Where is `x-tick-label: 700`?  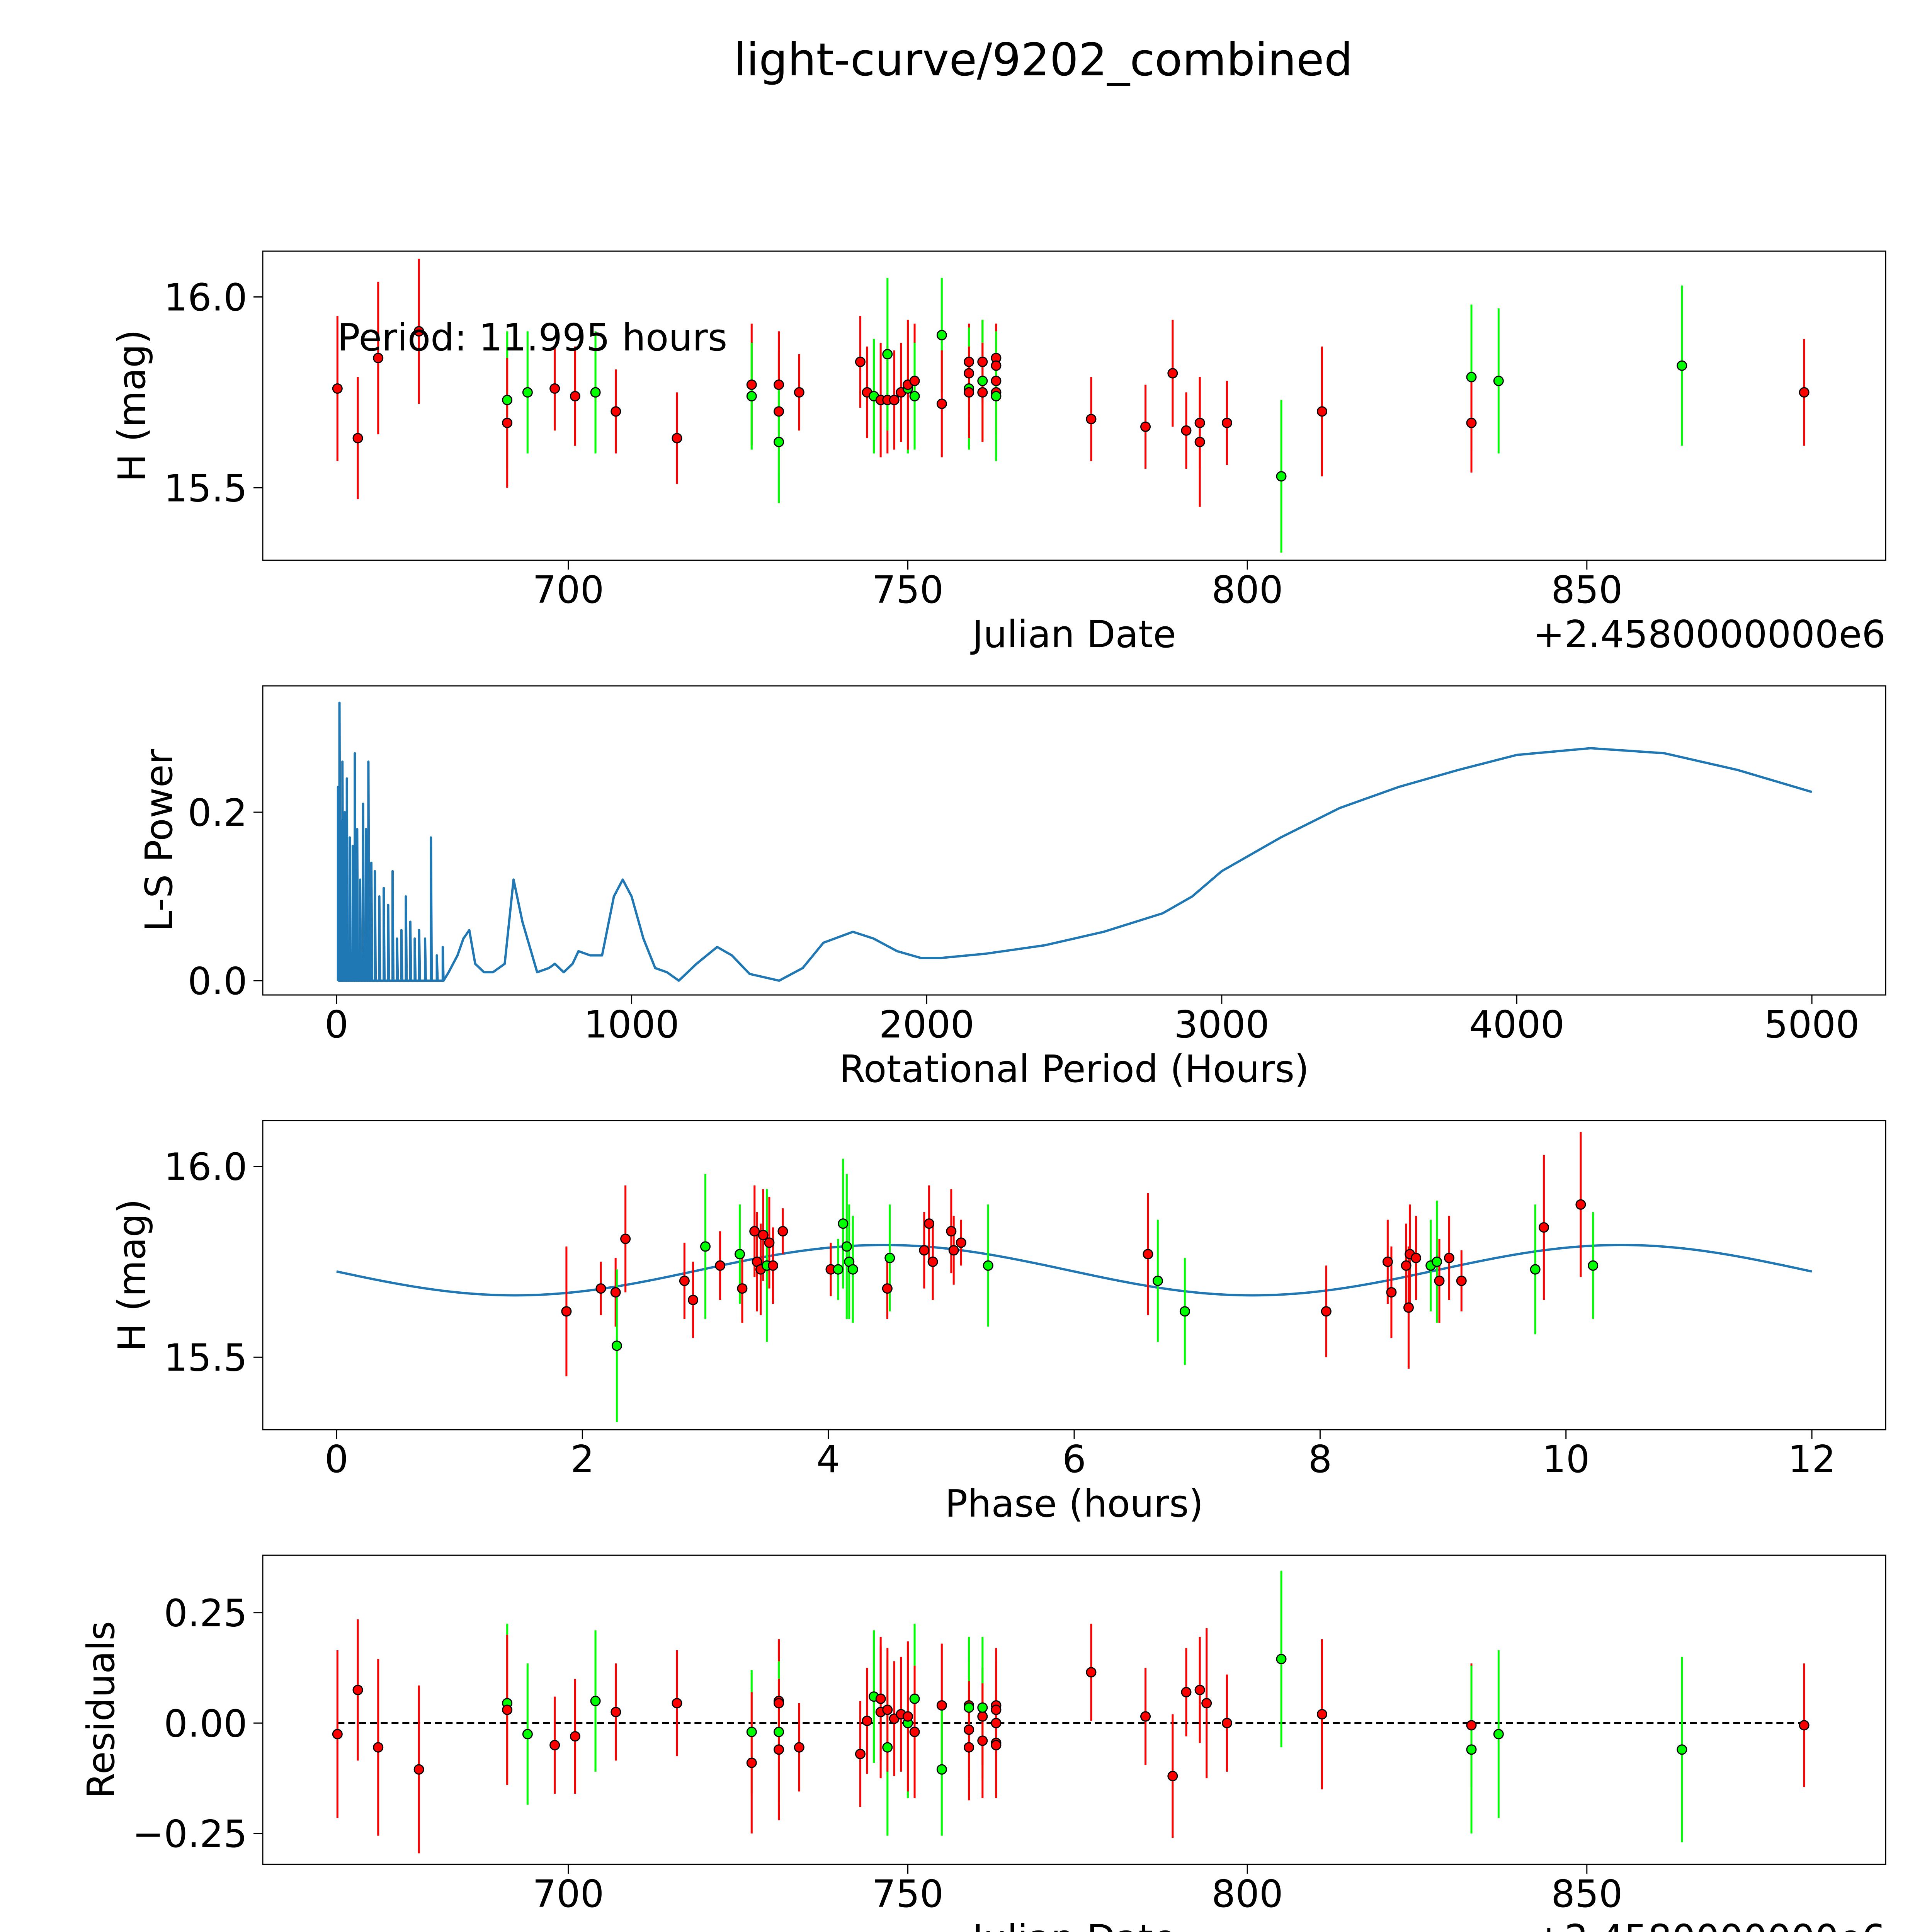 x-tick-label: 700 is located at coordinates (568, 1894).